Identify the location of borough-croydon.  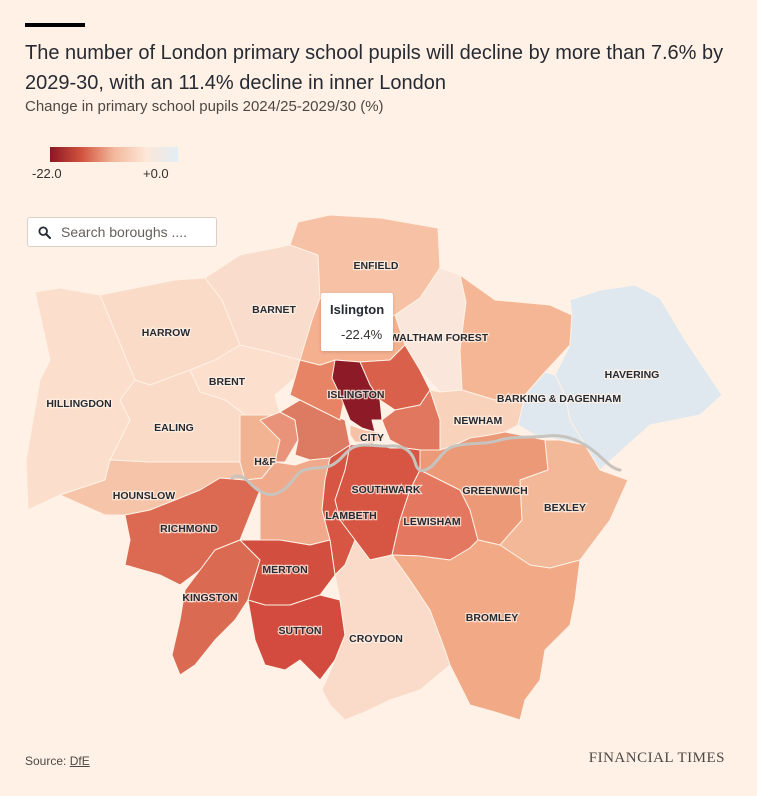
(386, 630).